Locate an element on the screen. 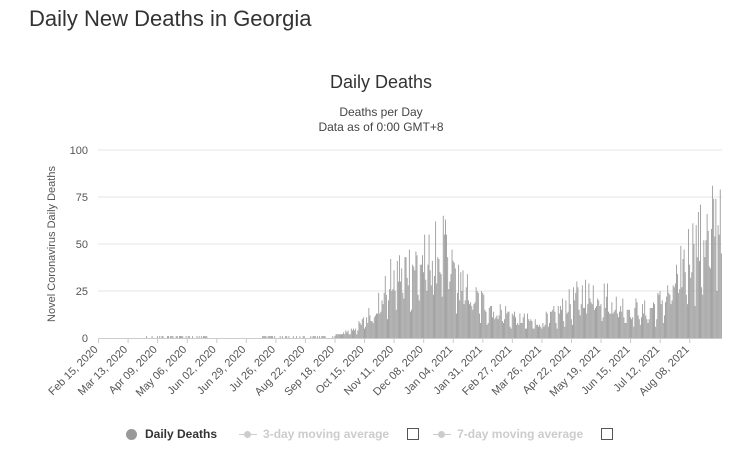 The image size is (731, 453). legend-item-7-day-average: 7-day moving average is located at coordinates (508, 434).